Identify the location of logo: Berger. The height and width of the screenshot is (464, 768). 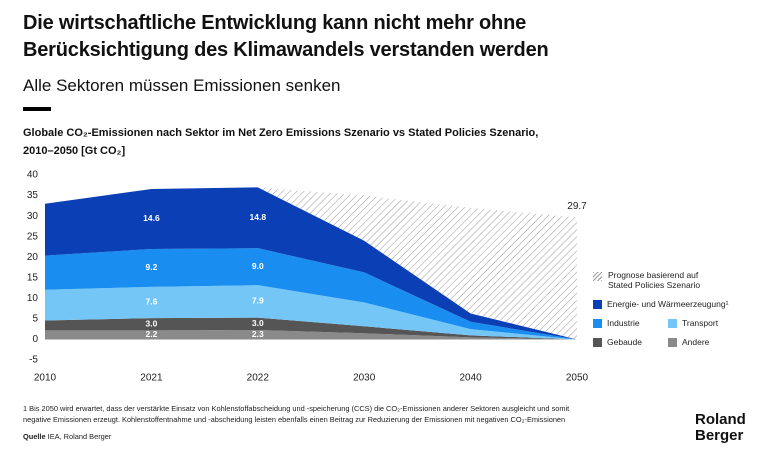
(719, 435).